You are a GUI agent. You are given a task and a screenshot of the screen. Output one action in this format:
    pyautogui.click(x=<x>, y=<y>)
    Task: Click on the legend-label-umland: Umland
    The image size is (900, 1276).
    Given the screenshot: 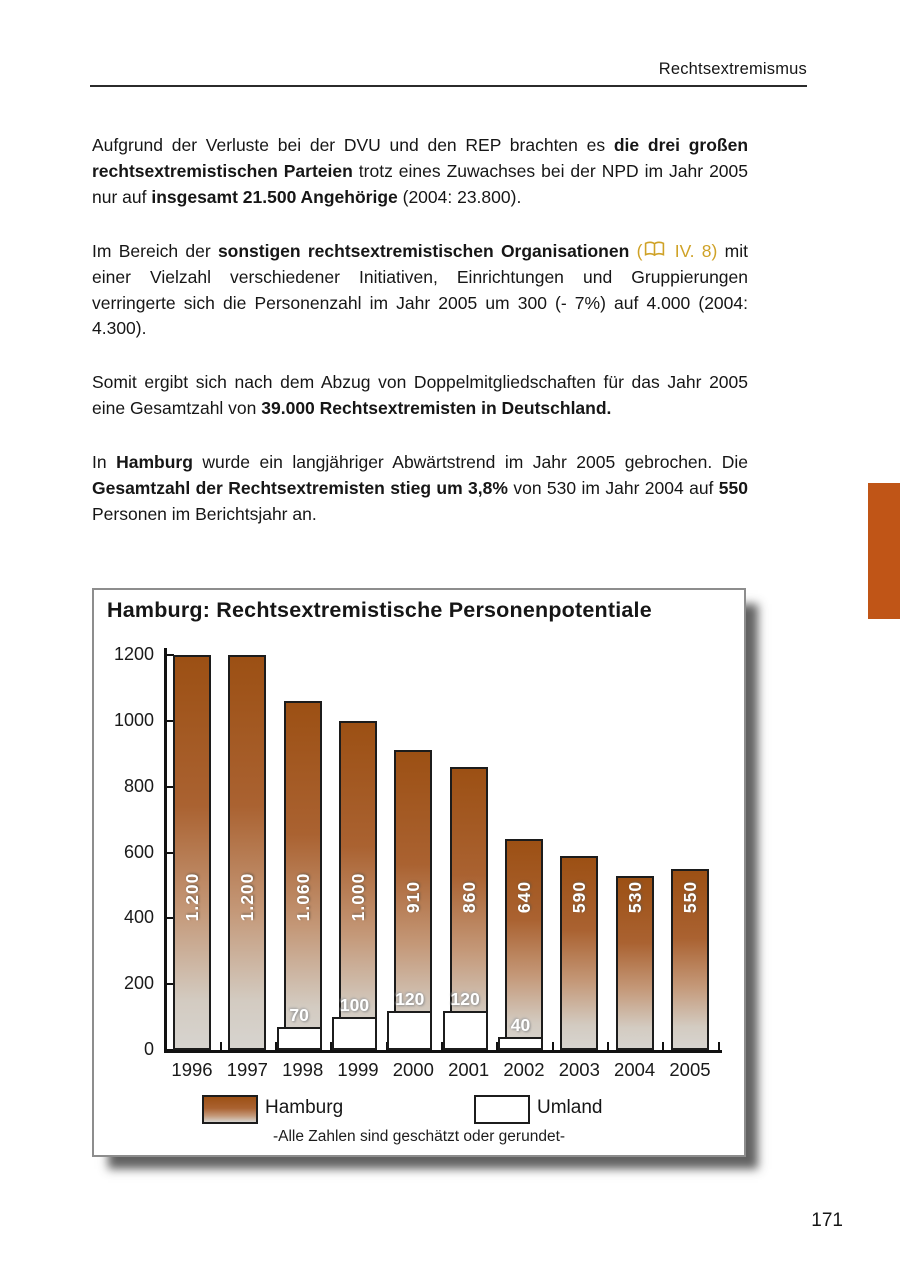 What is the action you would take?
    pyautogui.click(x=570, y=1107)
    